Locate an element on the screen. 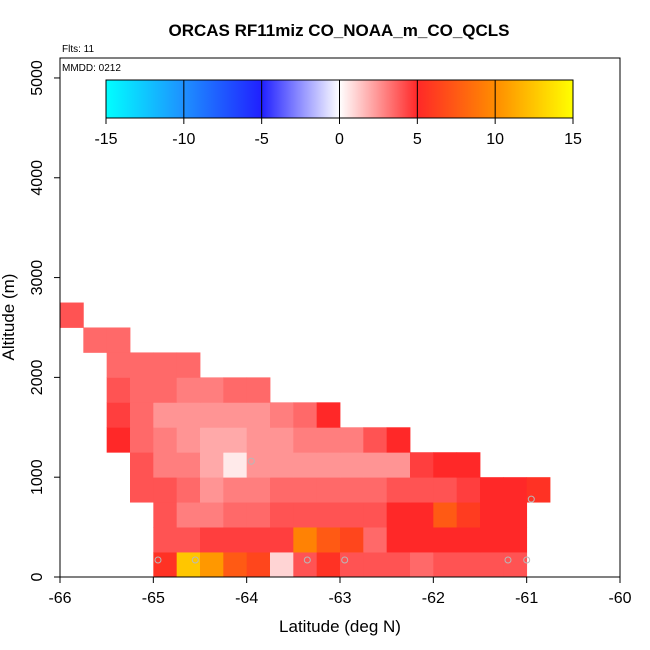  x-tick-label: -66 is located at coordinates (59, 598).